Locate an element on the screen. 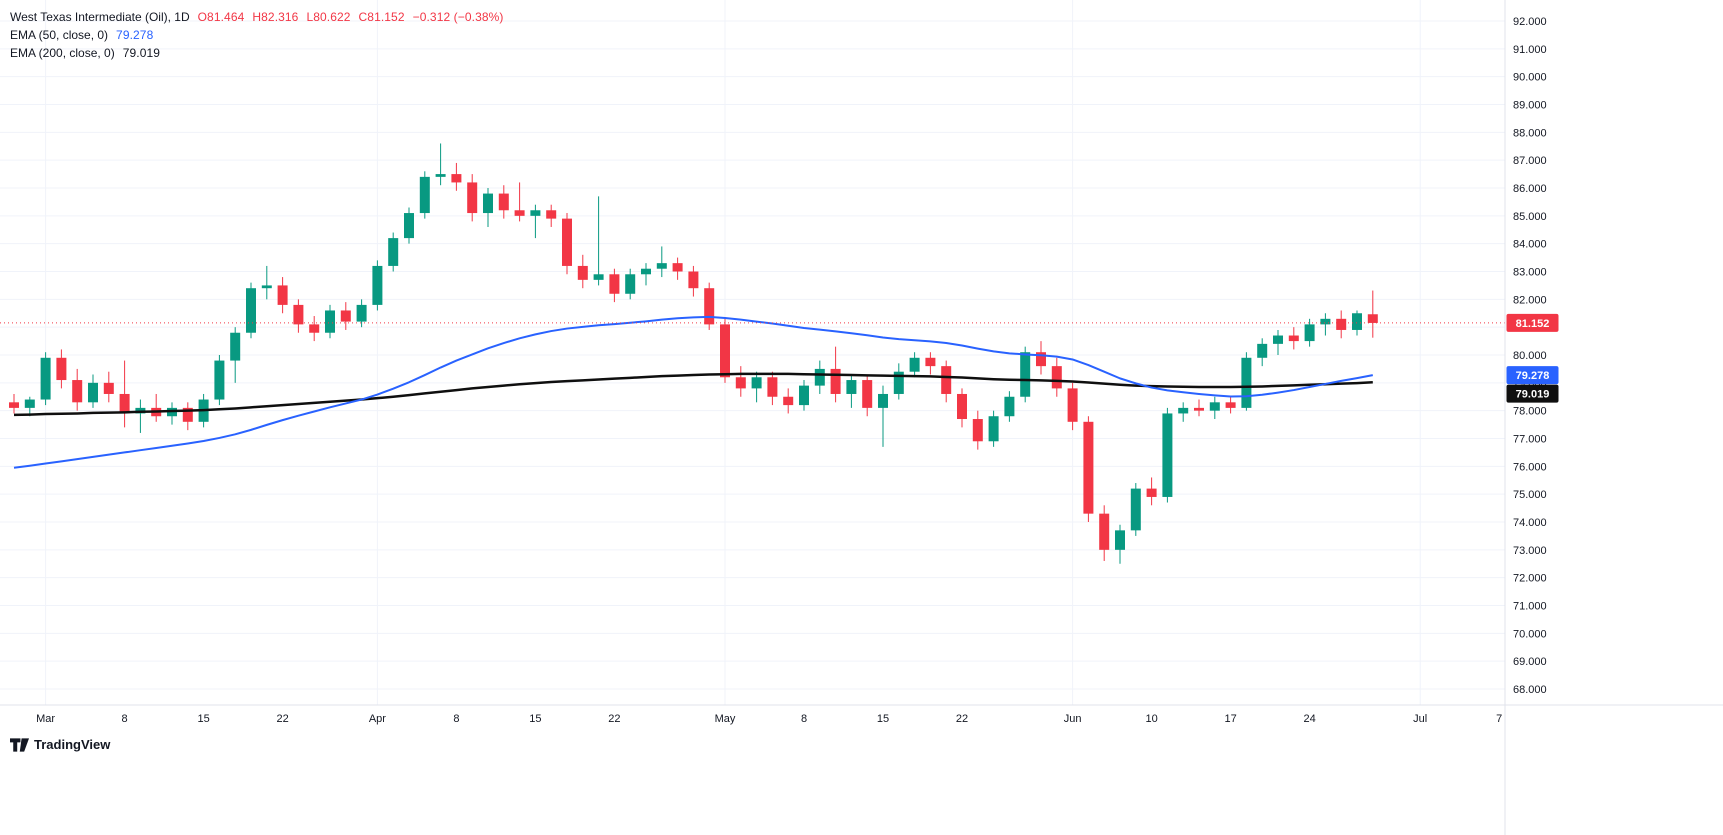  svg-text: 78.000 is located at coordinates (1530, 412).